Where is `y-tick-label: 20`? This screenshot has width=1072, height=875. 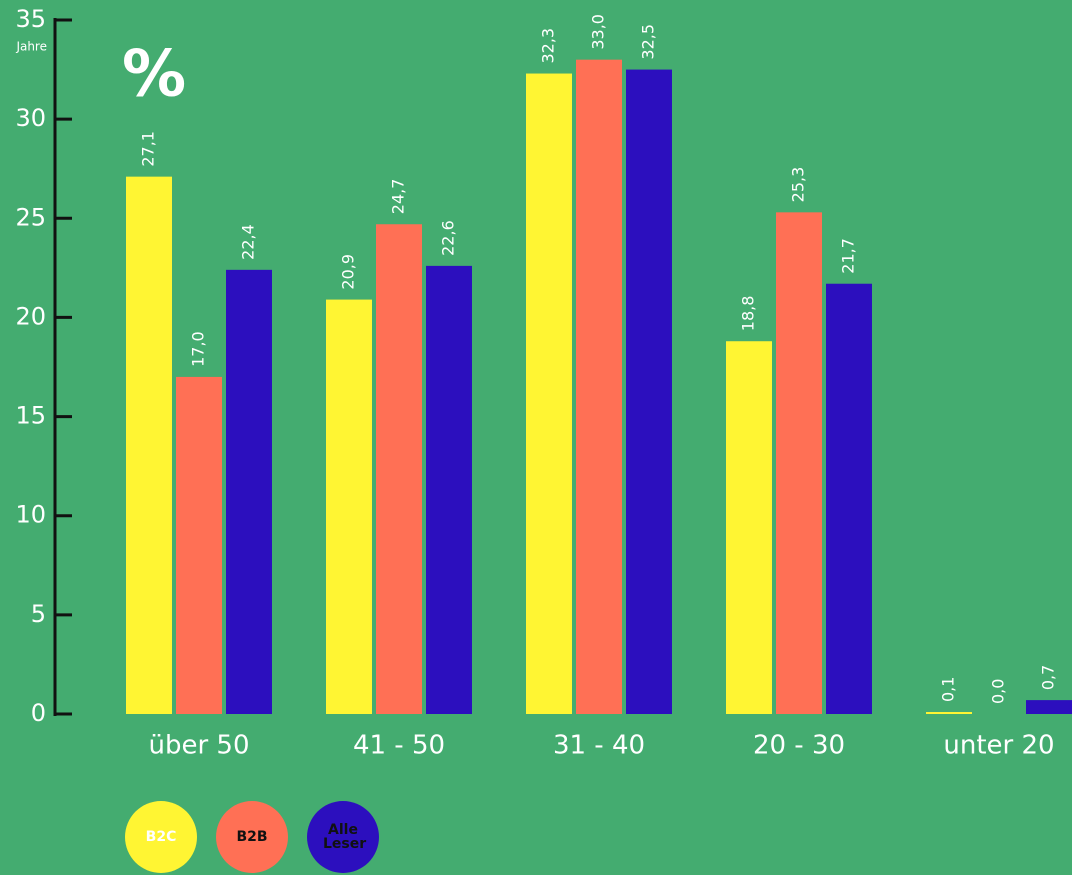
y-tick-label: 20 is located at coordinates (30, 316).